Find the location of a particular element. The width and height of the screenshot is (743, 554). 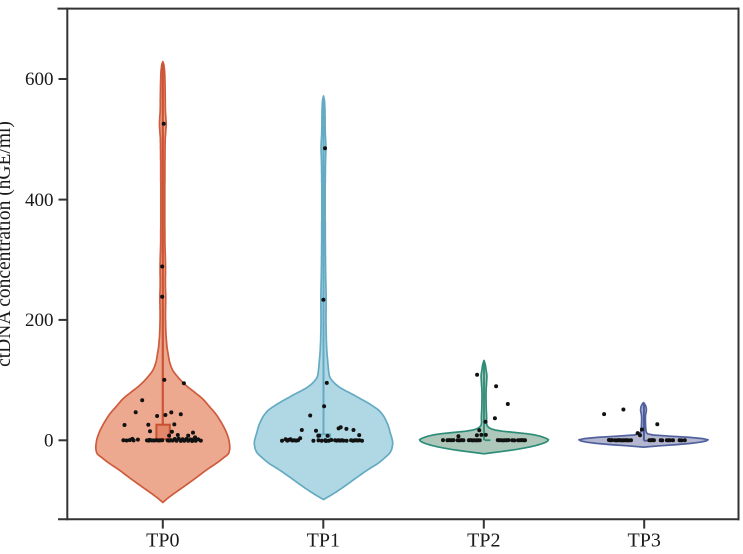

svg-text: 600 is located at coordinates (39, 79).